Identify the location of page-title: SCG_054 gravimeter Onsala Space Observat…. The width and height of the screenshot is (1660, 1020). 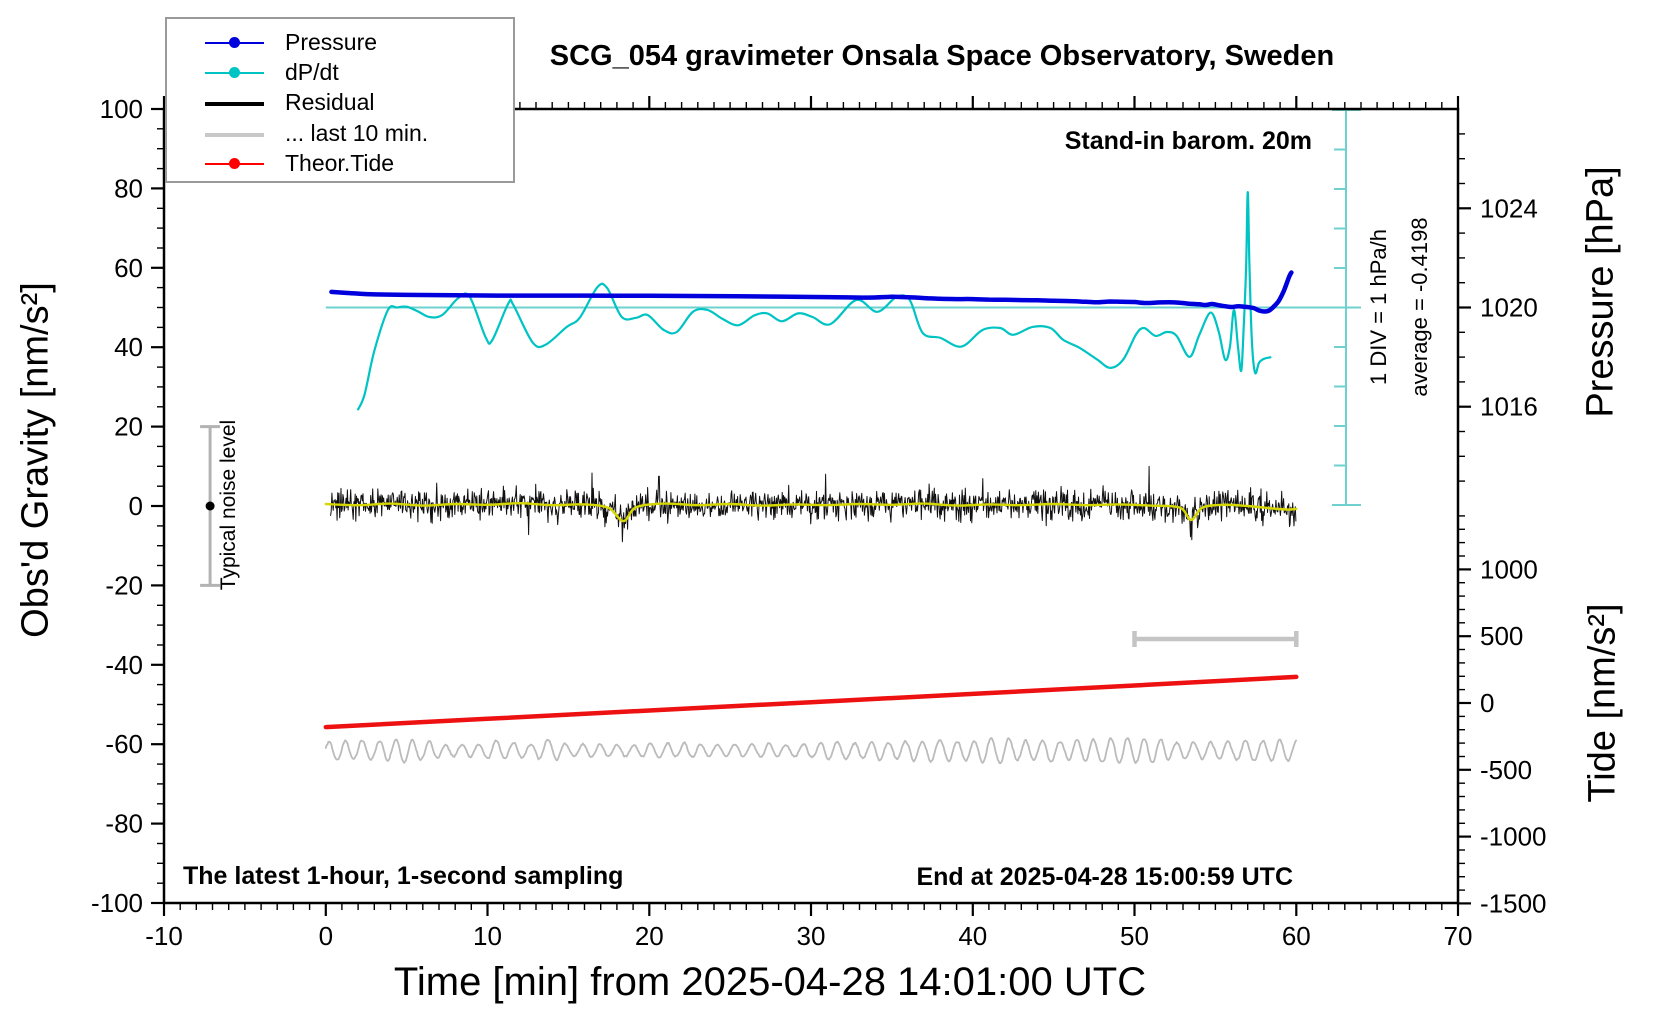
(942, 56).